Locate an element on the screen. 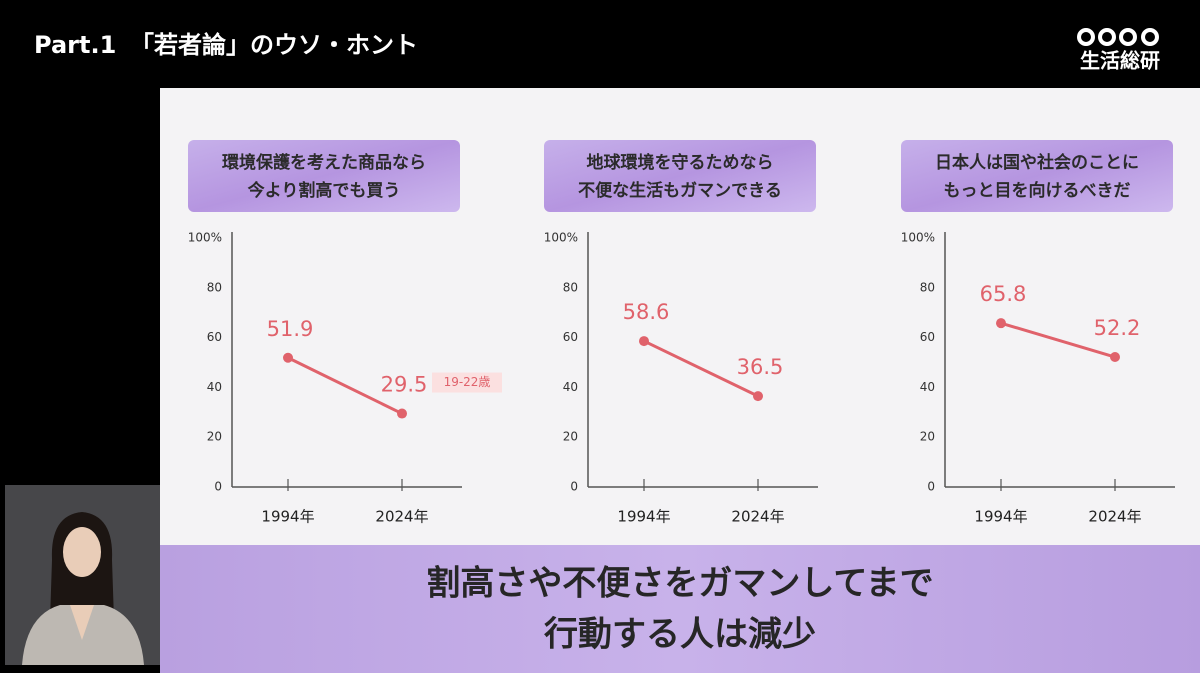 Image resolution: width=1200 pixels, height=673 pixels. chart-title: 不便な生活もガマンできる is located at coordinates (680, 190).